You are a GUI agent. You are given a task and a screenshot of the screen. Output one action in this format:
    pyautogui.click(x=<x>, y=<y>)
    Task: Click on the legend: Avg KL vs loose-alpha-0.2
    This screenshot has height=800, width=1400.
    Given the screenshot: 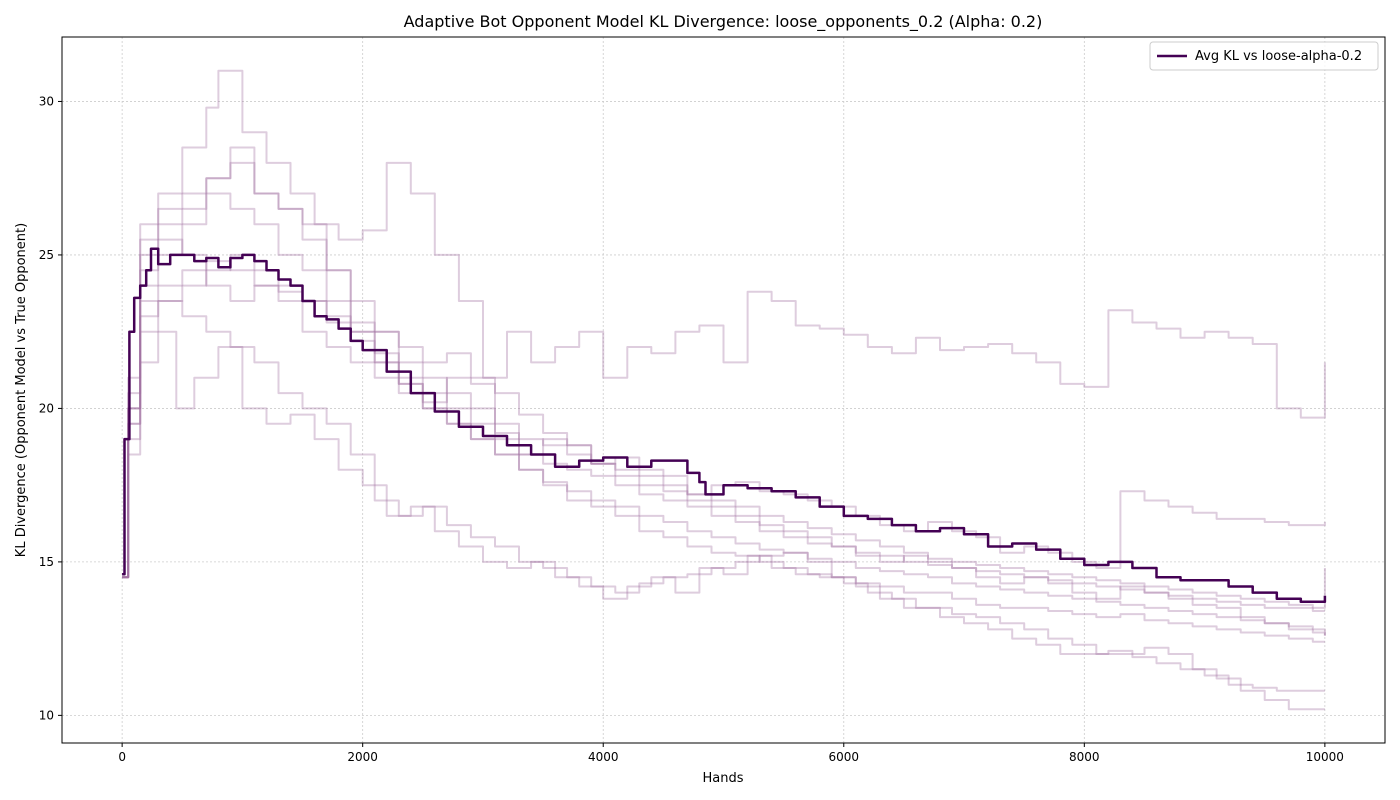 What is the action you would take?
    pyautogui.click(x=1264, y=56)
    